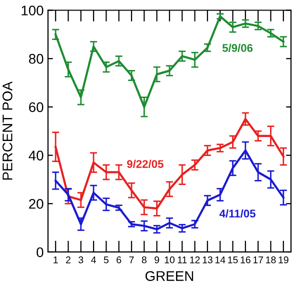 The height and width of the screenshot is (293, 300). I want to click on x-tick-label: 14, so click(220, 260).